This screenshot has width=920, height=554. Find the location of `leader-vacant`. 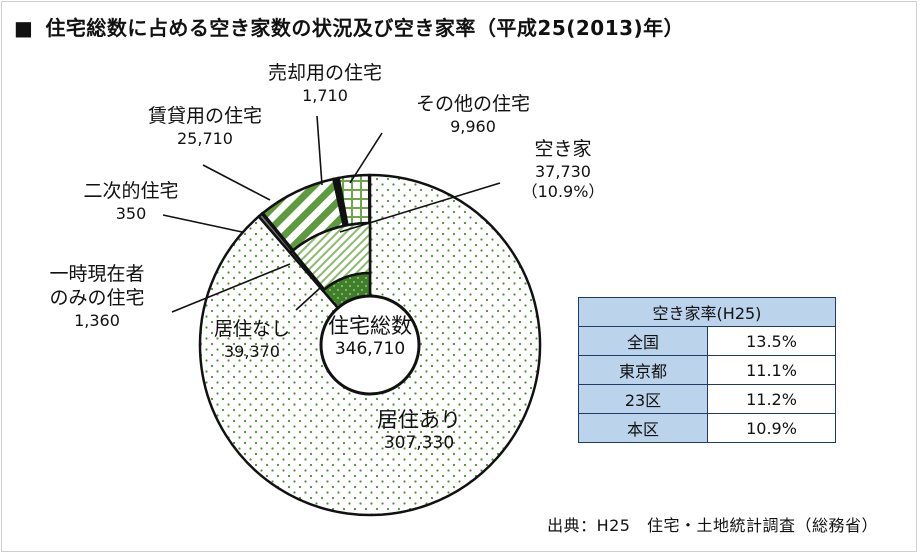

leader-vacant is located at coordinates (308, 299).